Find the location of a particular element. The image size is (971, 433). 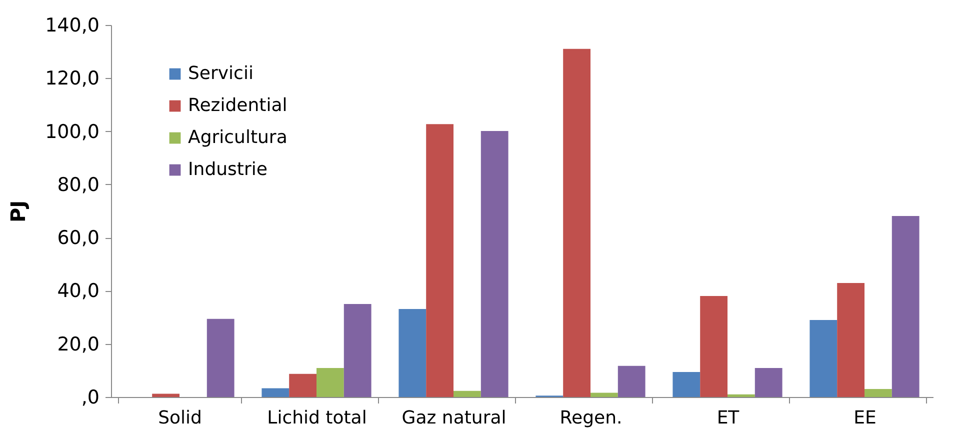

legend-label: Agricultura is located at coordinates (238, 137).